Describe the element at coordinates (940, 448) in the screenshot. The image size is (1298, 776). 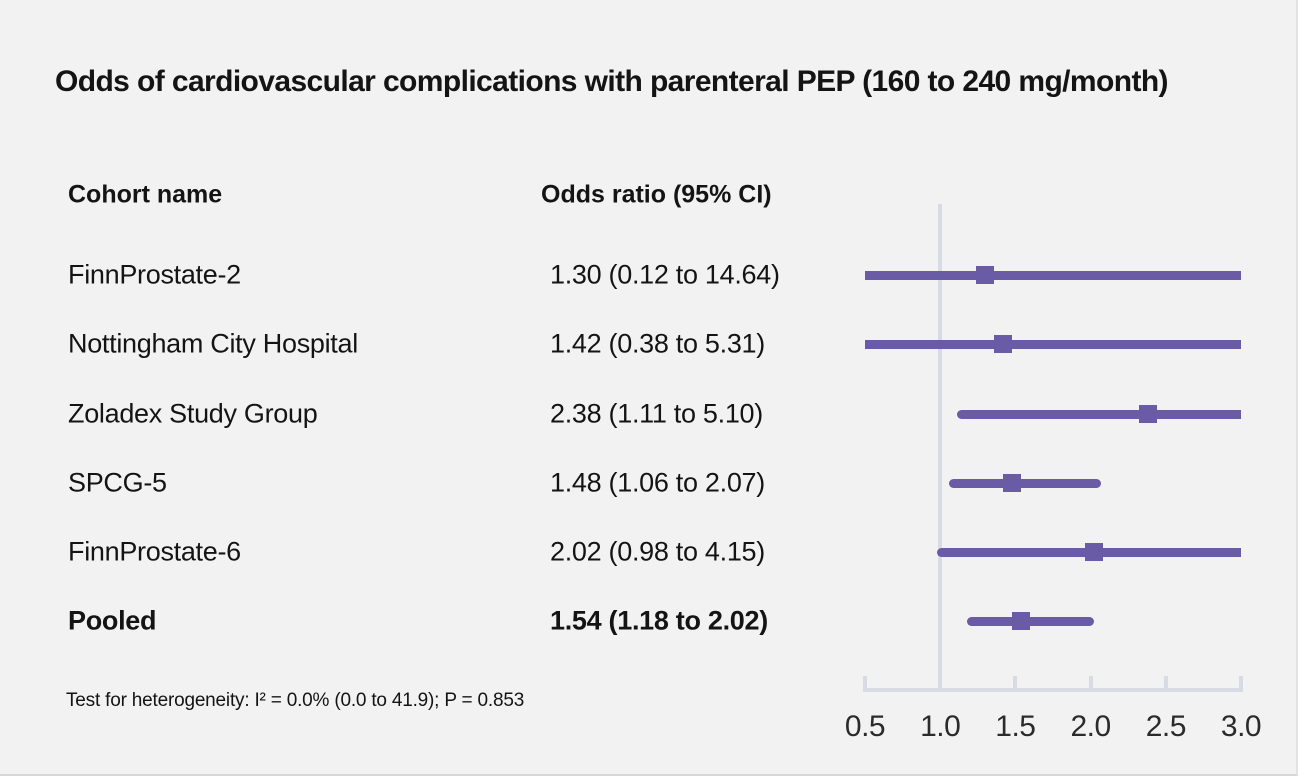
I see `reference-line` at that location.